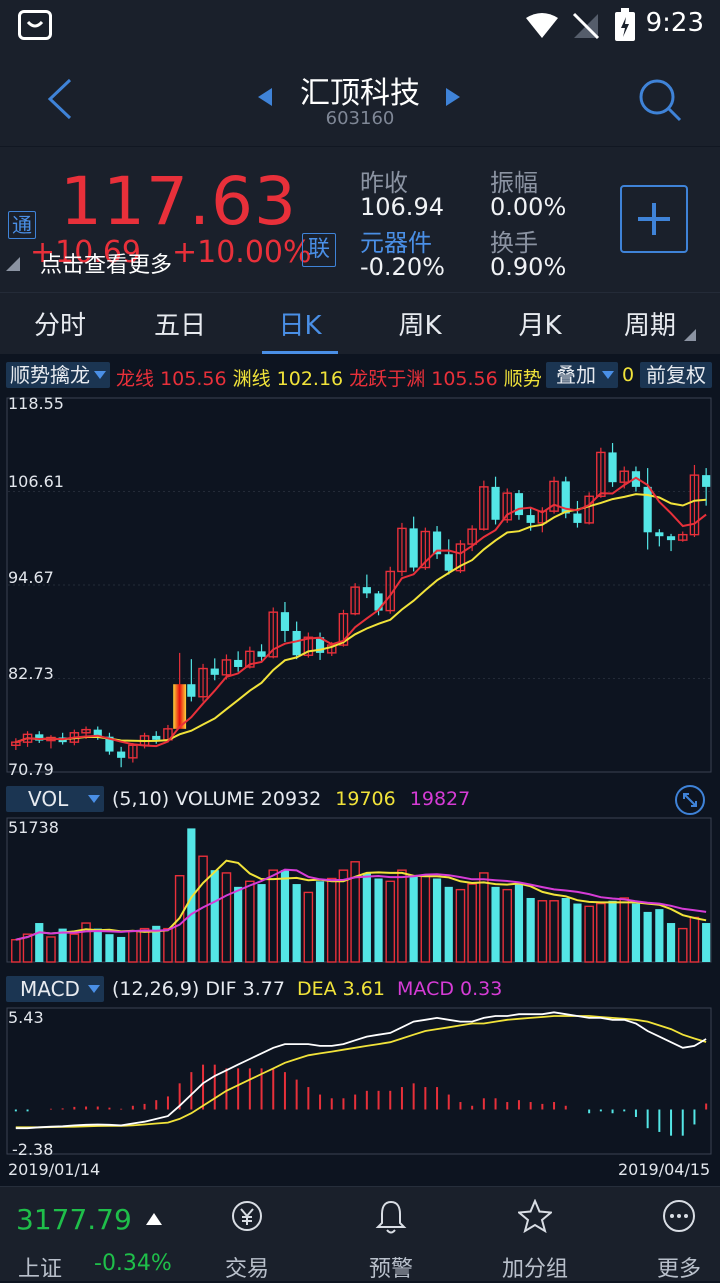 The height and width of the screenshot is (1283, 720). I want to click on nav-add-group: 加分组, so click(534, 1269).